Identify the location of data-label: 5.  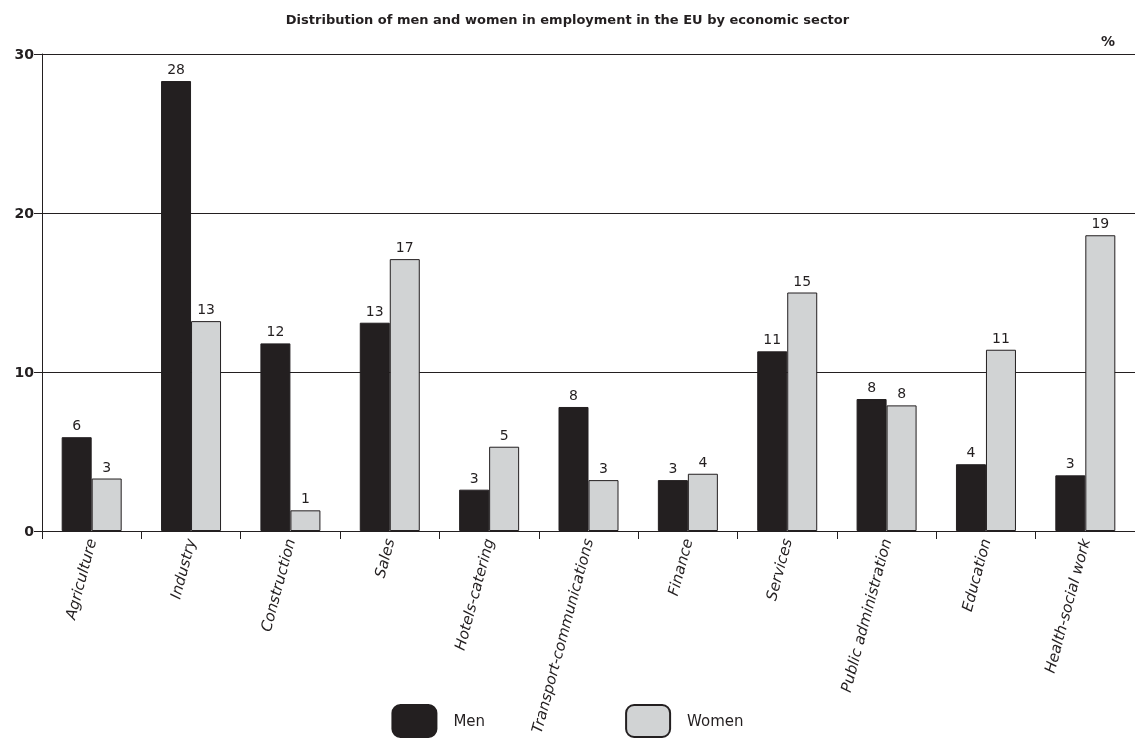
(504, 434).